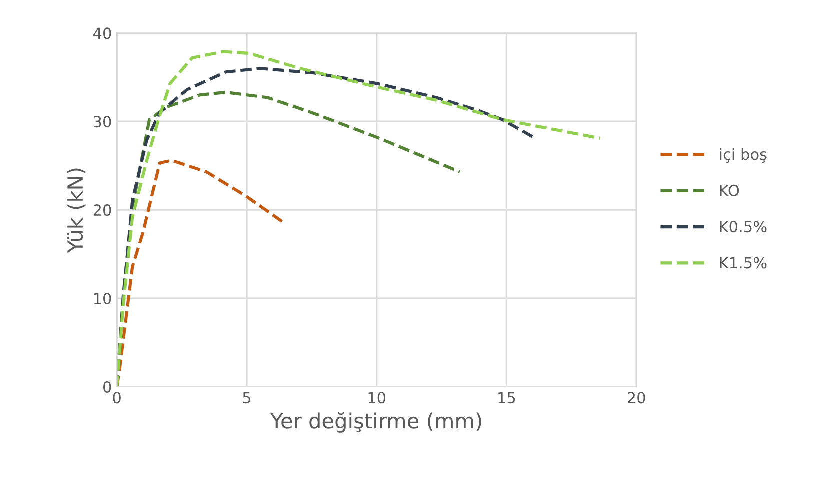  What do you see at coordinates (117, 398) in the screenshot?
I see `x-tick-label: 0` at bounding box center [117, 398].